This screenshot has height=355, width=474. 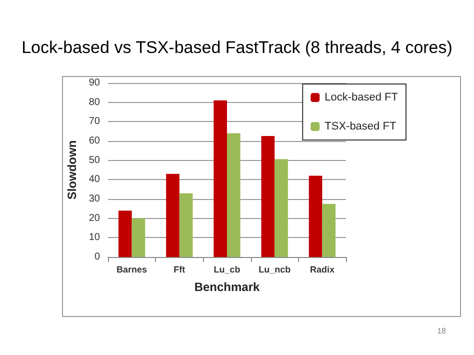 What do you see at coordinates (97, 257) in the screenshot?
I see `y-tick-label: 0` at bounding box center [97, 257].